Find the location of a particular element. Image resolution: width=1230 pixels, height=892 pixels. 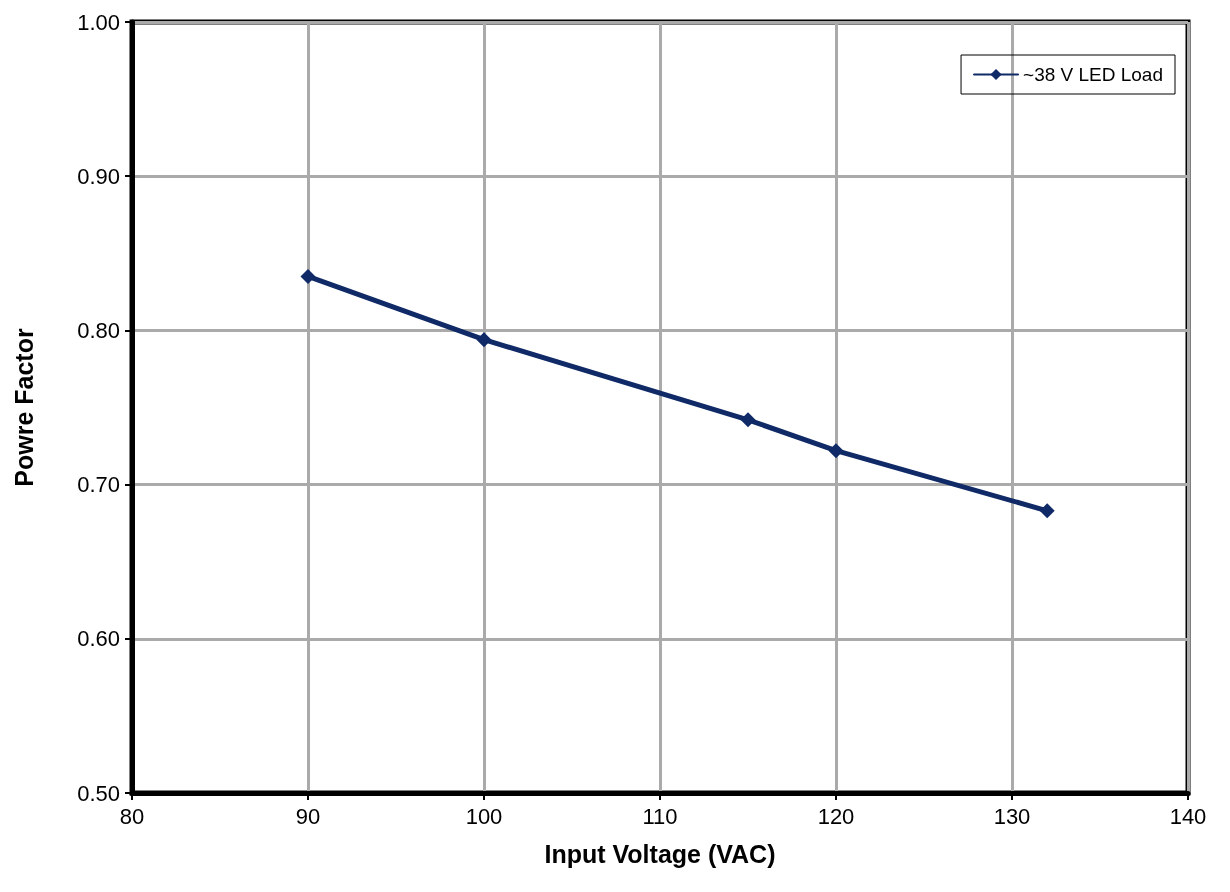

x-tick-label: 110 is located at coordinates (660, 816).